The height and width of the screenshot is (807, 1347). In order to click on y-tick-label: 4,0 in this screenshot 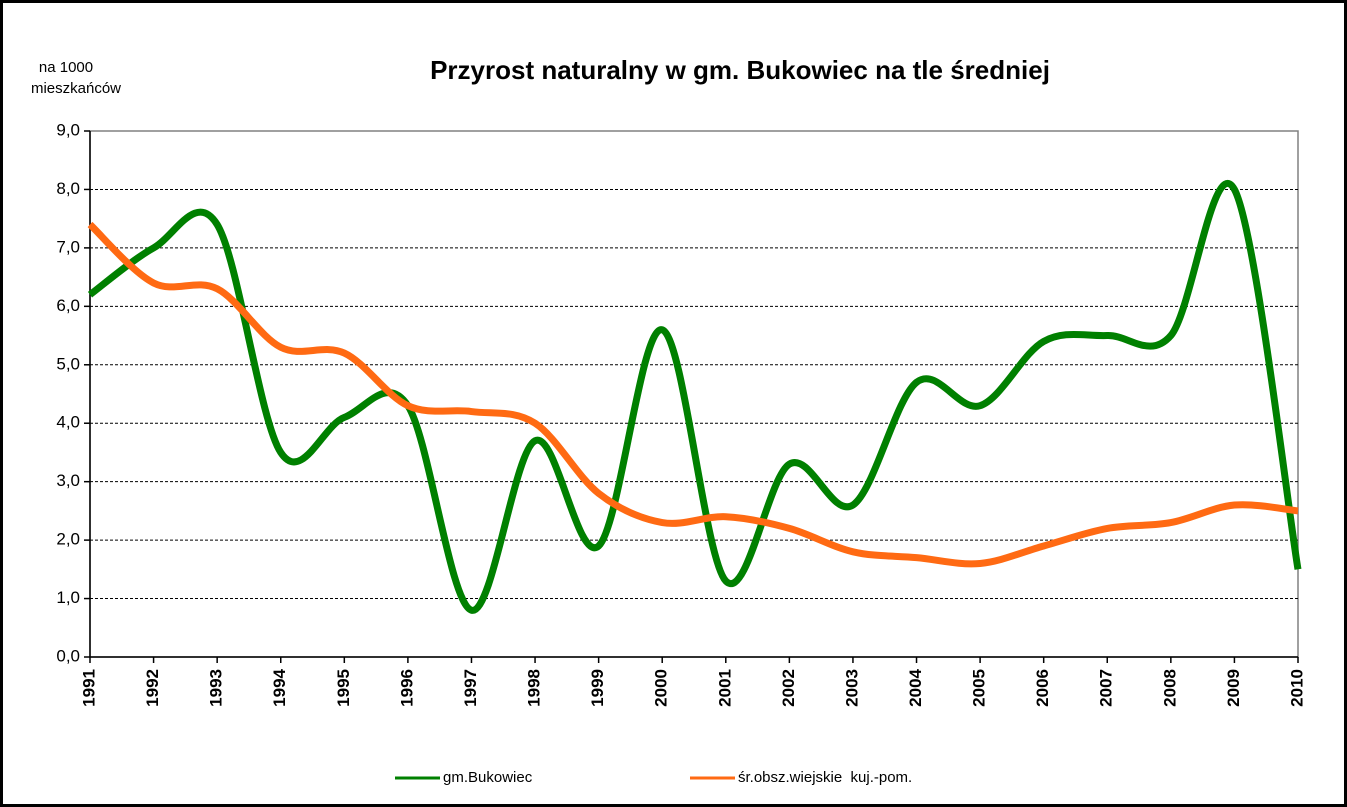, I will do `click(68, 422)`.